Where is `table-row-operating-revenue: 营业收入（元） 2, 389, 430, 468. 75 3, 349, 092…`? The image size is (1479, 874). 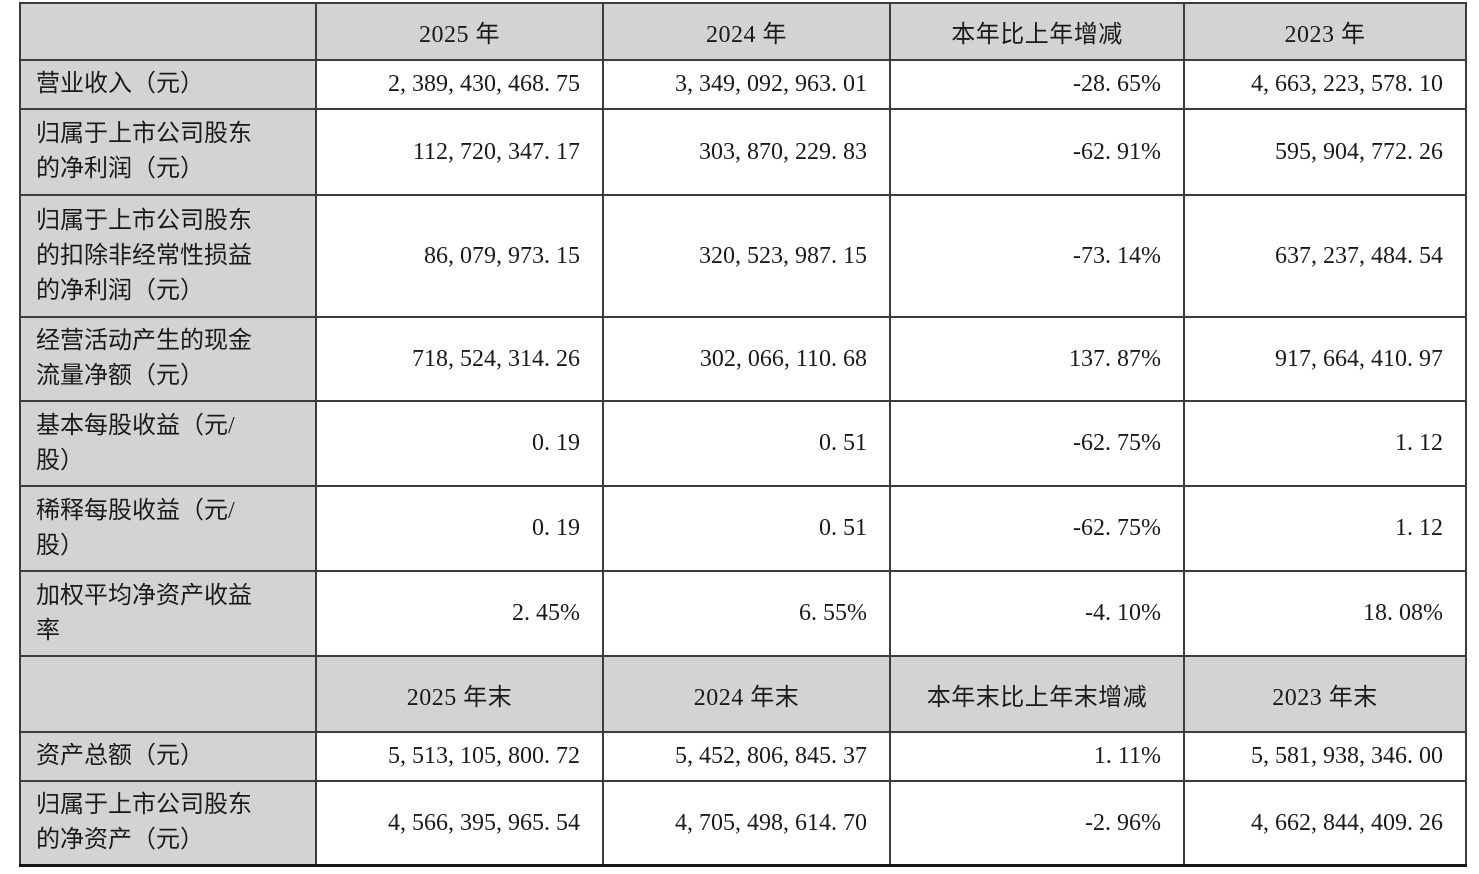
table-row-operating-revenue: 营业收入（元） 2, 389, 430, 468. 75 3, 349, 092… is located at coordinates (743, 84).